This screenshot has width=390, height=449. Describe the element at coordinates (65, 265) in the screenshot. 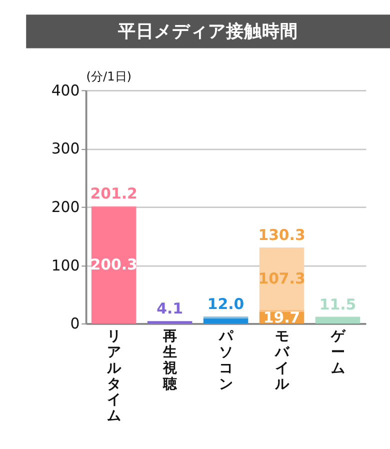

I see `y-tick-label: 100` at that location.